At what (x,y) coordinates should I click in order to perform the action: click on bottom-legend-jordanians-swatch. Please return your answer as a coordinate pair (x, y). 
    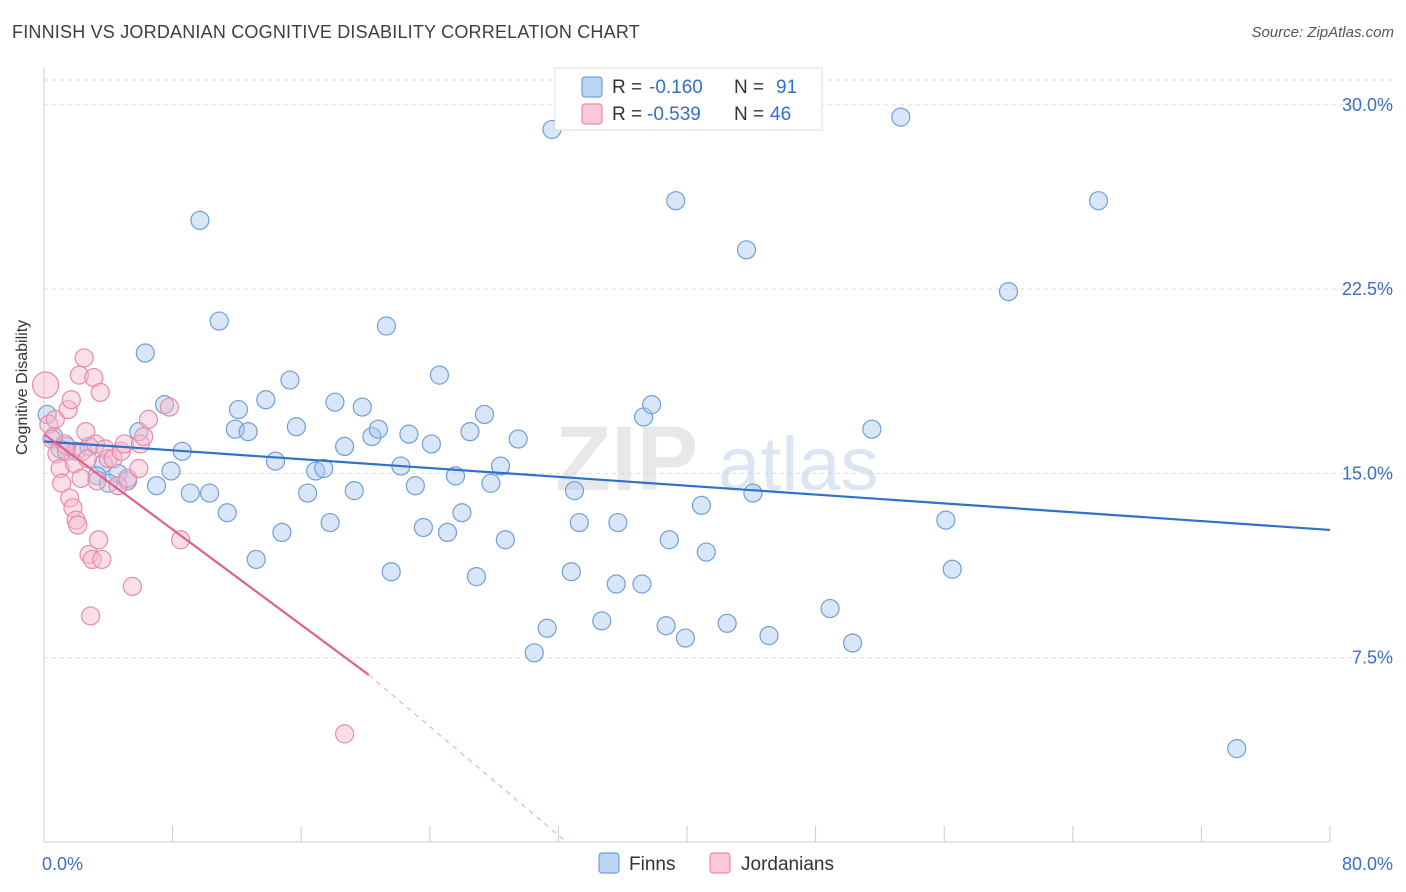
    Looking at the image, I should click on (720, 863).